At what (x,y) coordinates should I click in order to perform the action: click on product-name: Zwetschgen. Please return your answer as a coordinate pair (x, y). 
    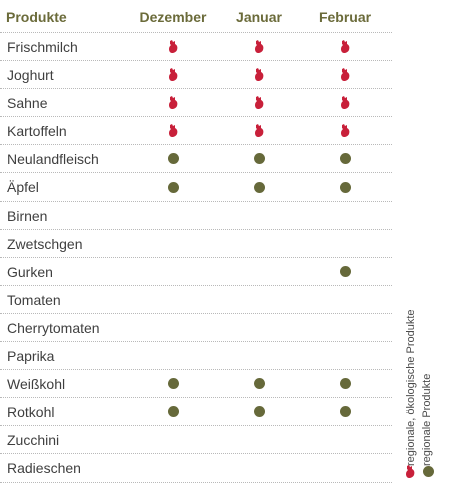
    Looking at the image, I should click on (45, 243).